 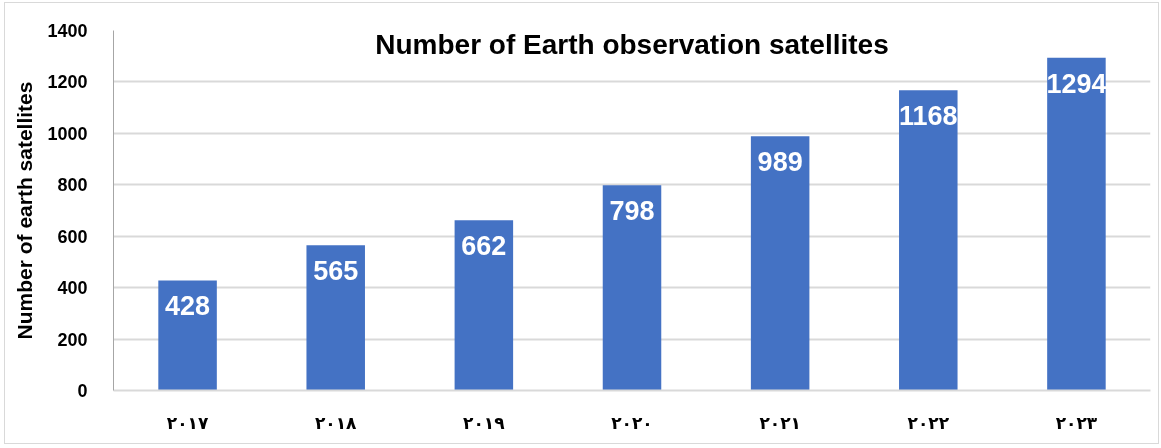 I want to click on y-tick-label: 400, so click(x=72, y=288).